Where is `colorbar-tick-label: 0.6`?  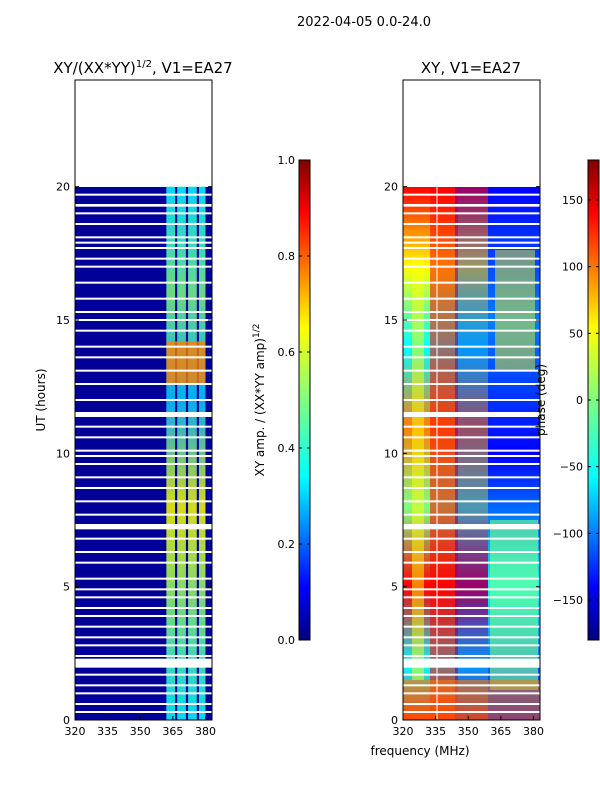
colorbar-tick-label: 0.6 is located at coordinates (287, 352).